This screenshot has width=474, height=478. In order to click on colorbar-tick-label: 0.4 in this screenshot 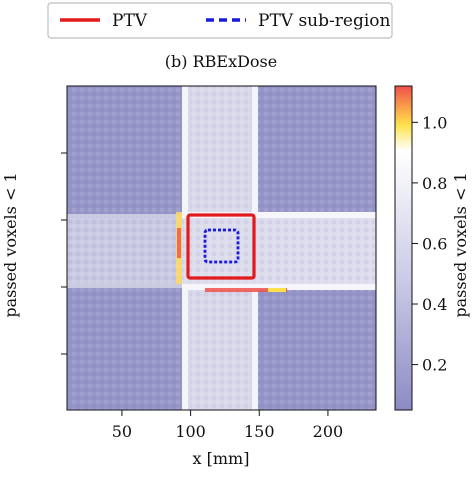, I will do `click(434, 304)`.